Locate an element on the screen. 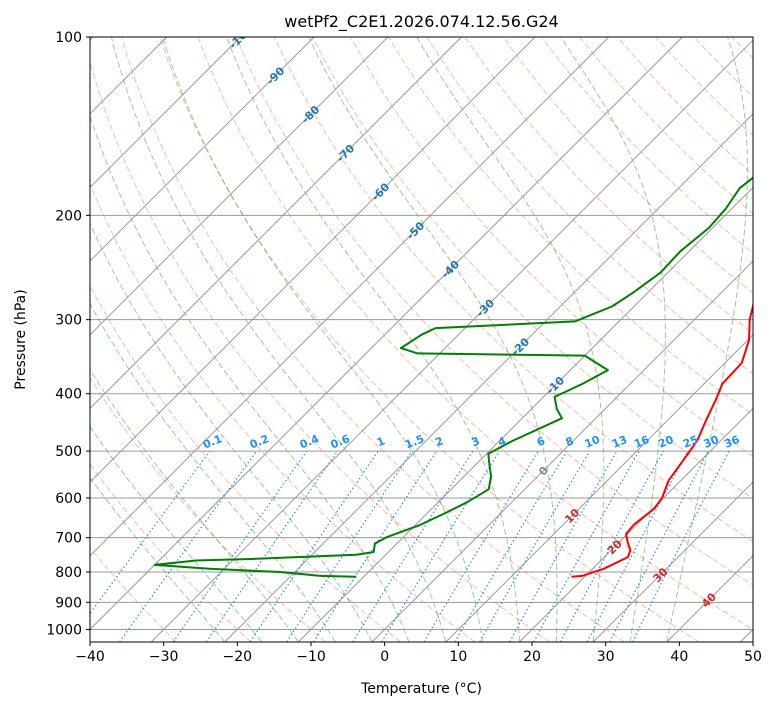 The height and width of the screenshot is (708, 775). x-axis: −40 −30 −20 −10 0 10 20 30 40 50 is located at coordinates (418, 653).